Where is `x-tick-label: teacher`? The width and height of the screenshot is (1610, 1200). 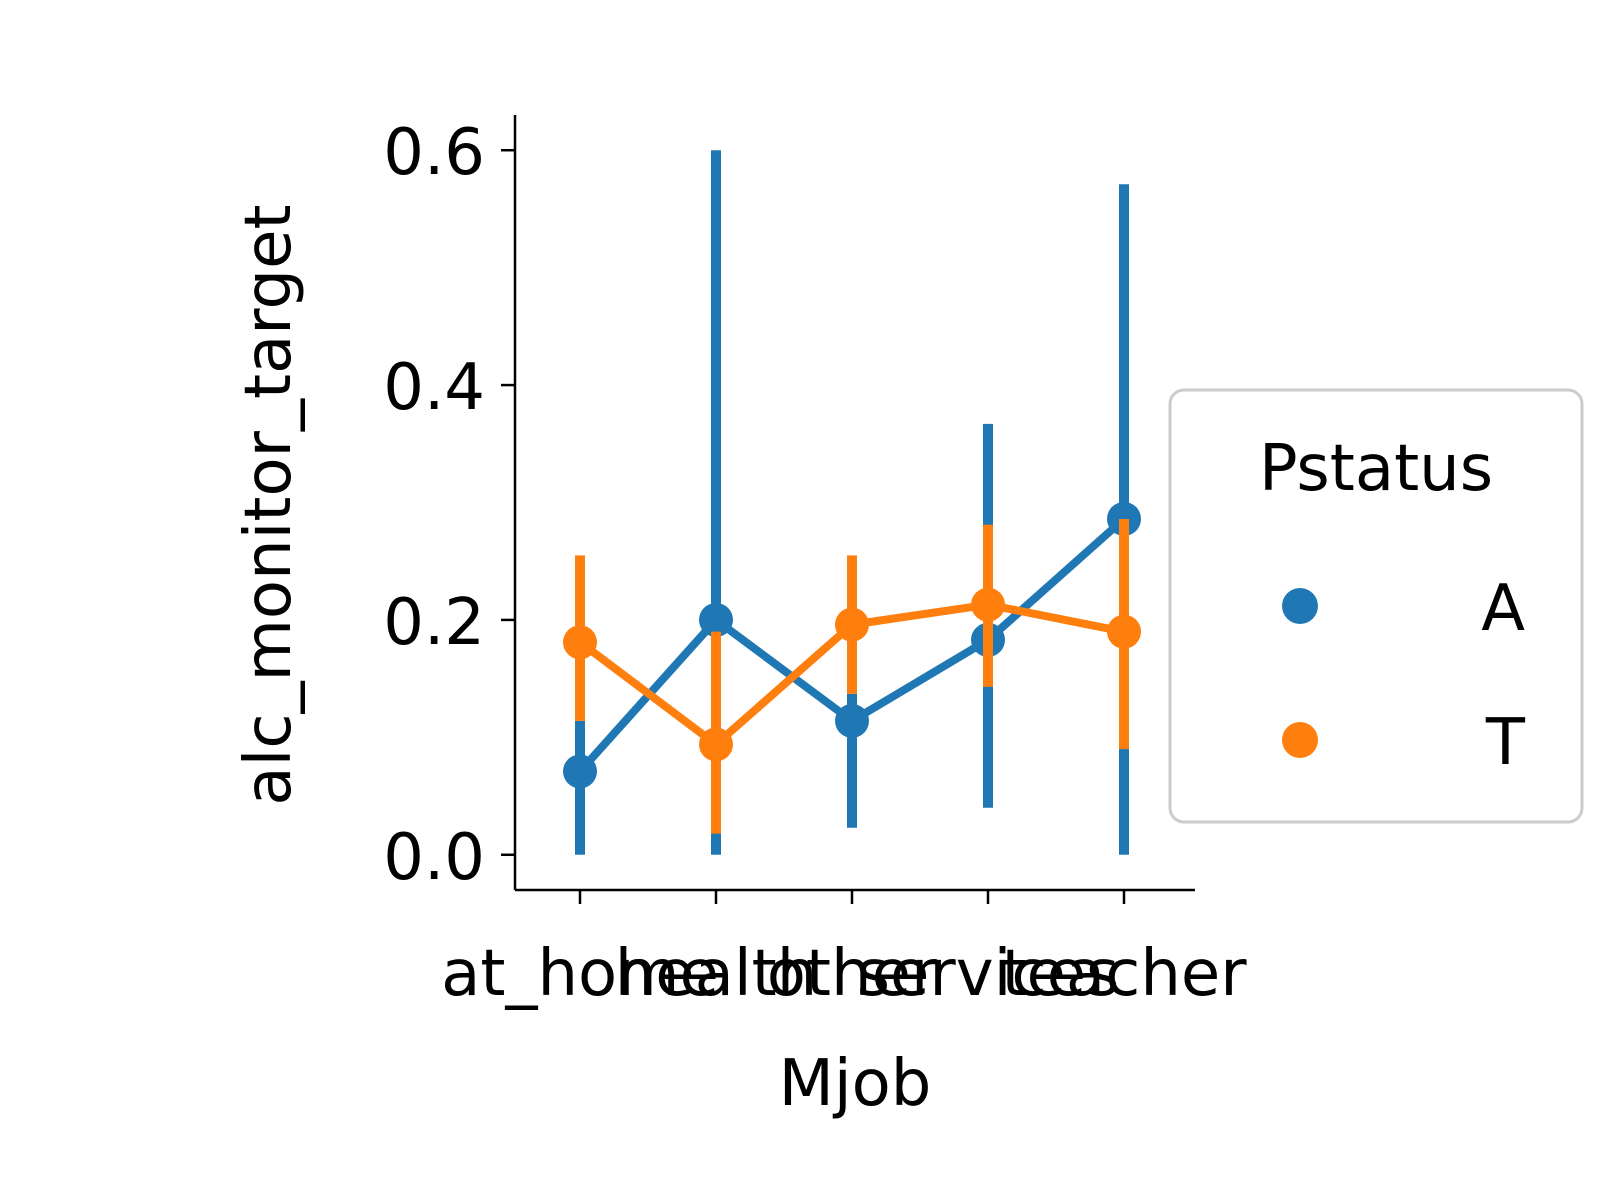 x-tick-label: teacher is located at coordinates (1124, 974).